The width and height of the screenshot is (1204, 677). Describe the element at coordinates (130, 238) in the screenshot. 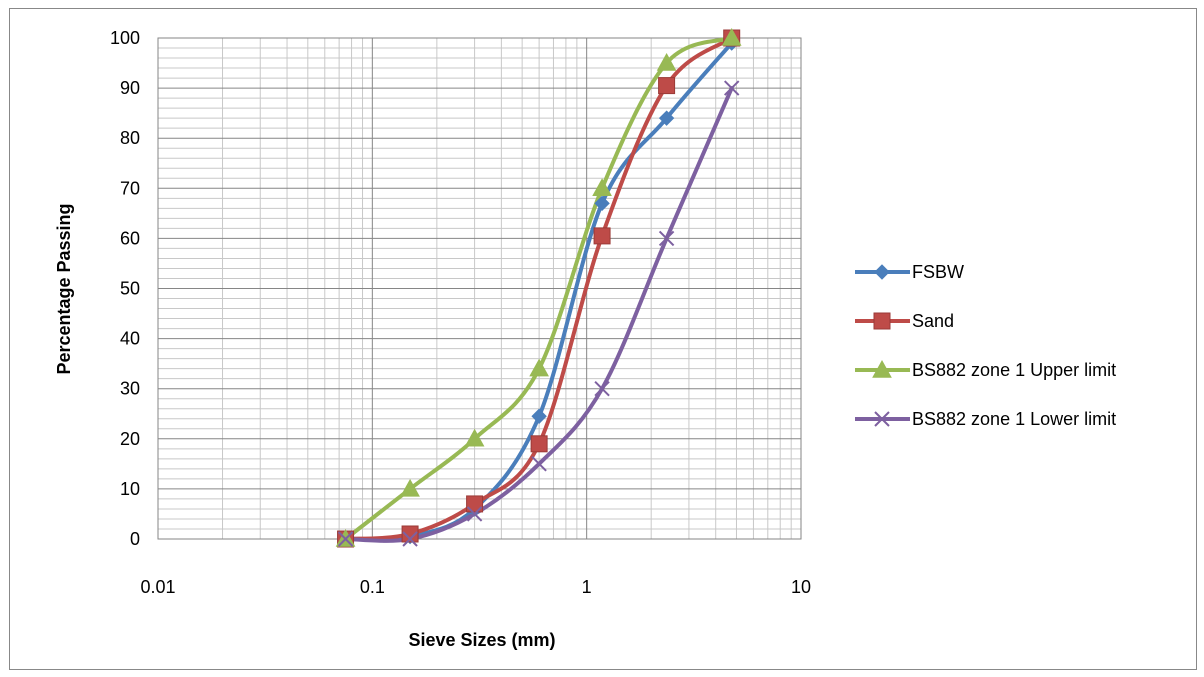

I see `y-tick-label: 60` at that location.